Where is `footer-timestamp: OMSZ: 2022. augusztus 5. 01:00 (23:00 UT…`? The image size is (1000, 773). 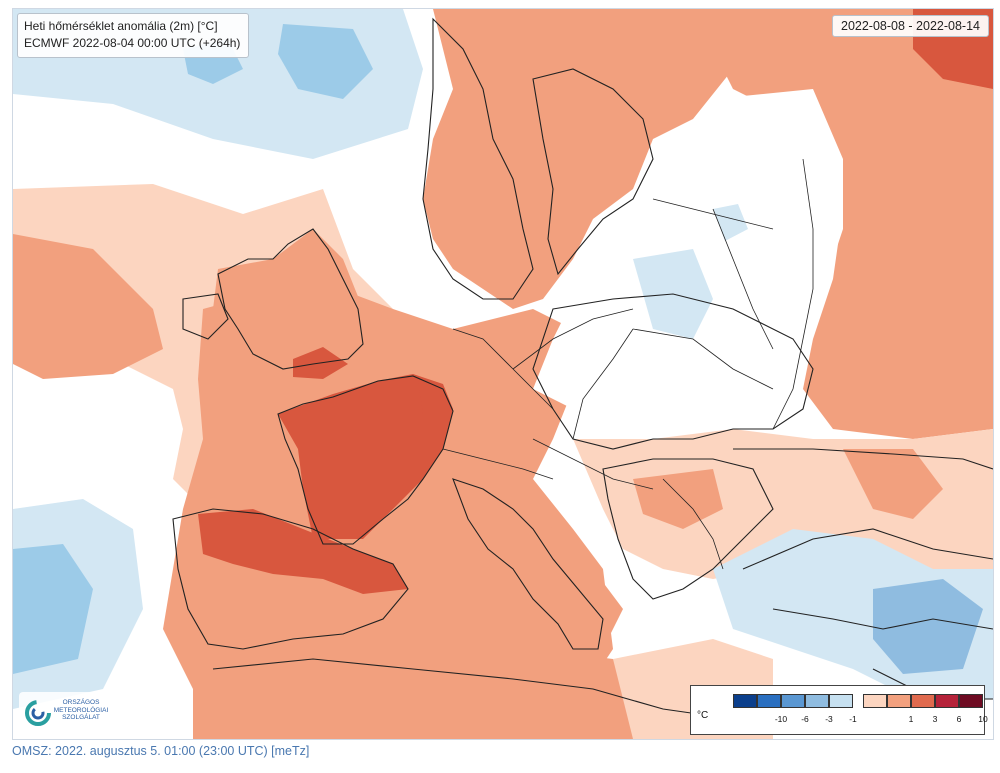 footer-timestamp: OMSZ: 2022. augusztus 5. 01:00 (23:00 UT… is located at coordinates (161, 751).